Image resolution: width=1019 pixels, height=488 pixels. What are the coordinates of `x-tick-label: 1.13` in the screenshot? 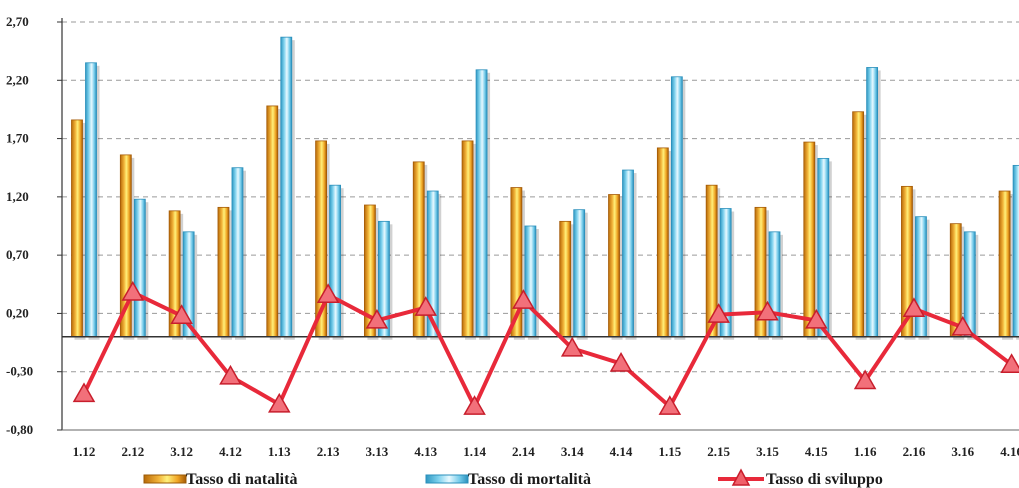 It's located at (279, 451).